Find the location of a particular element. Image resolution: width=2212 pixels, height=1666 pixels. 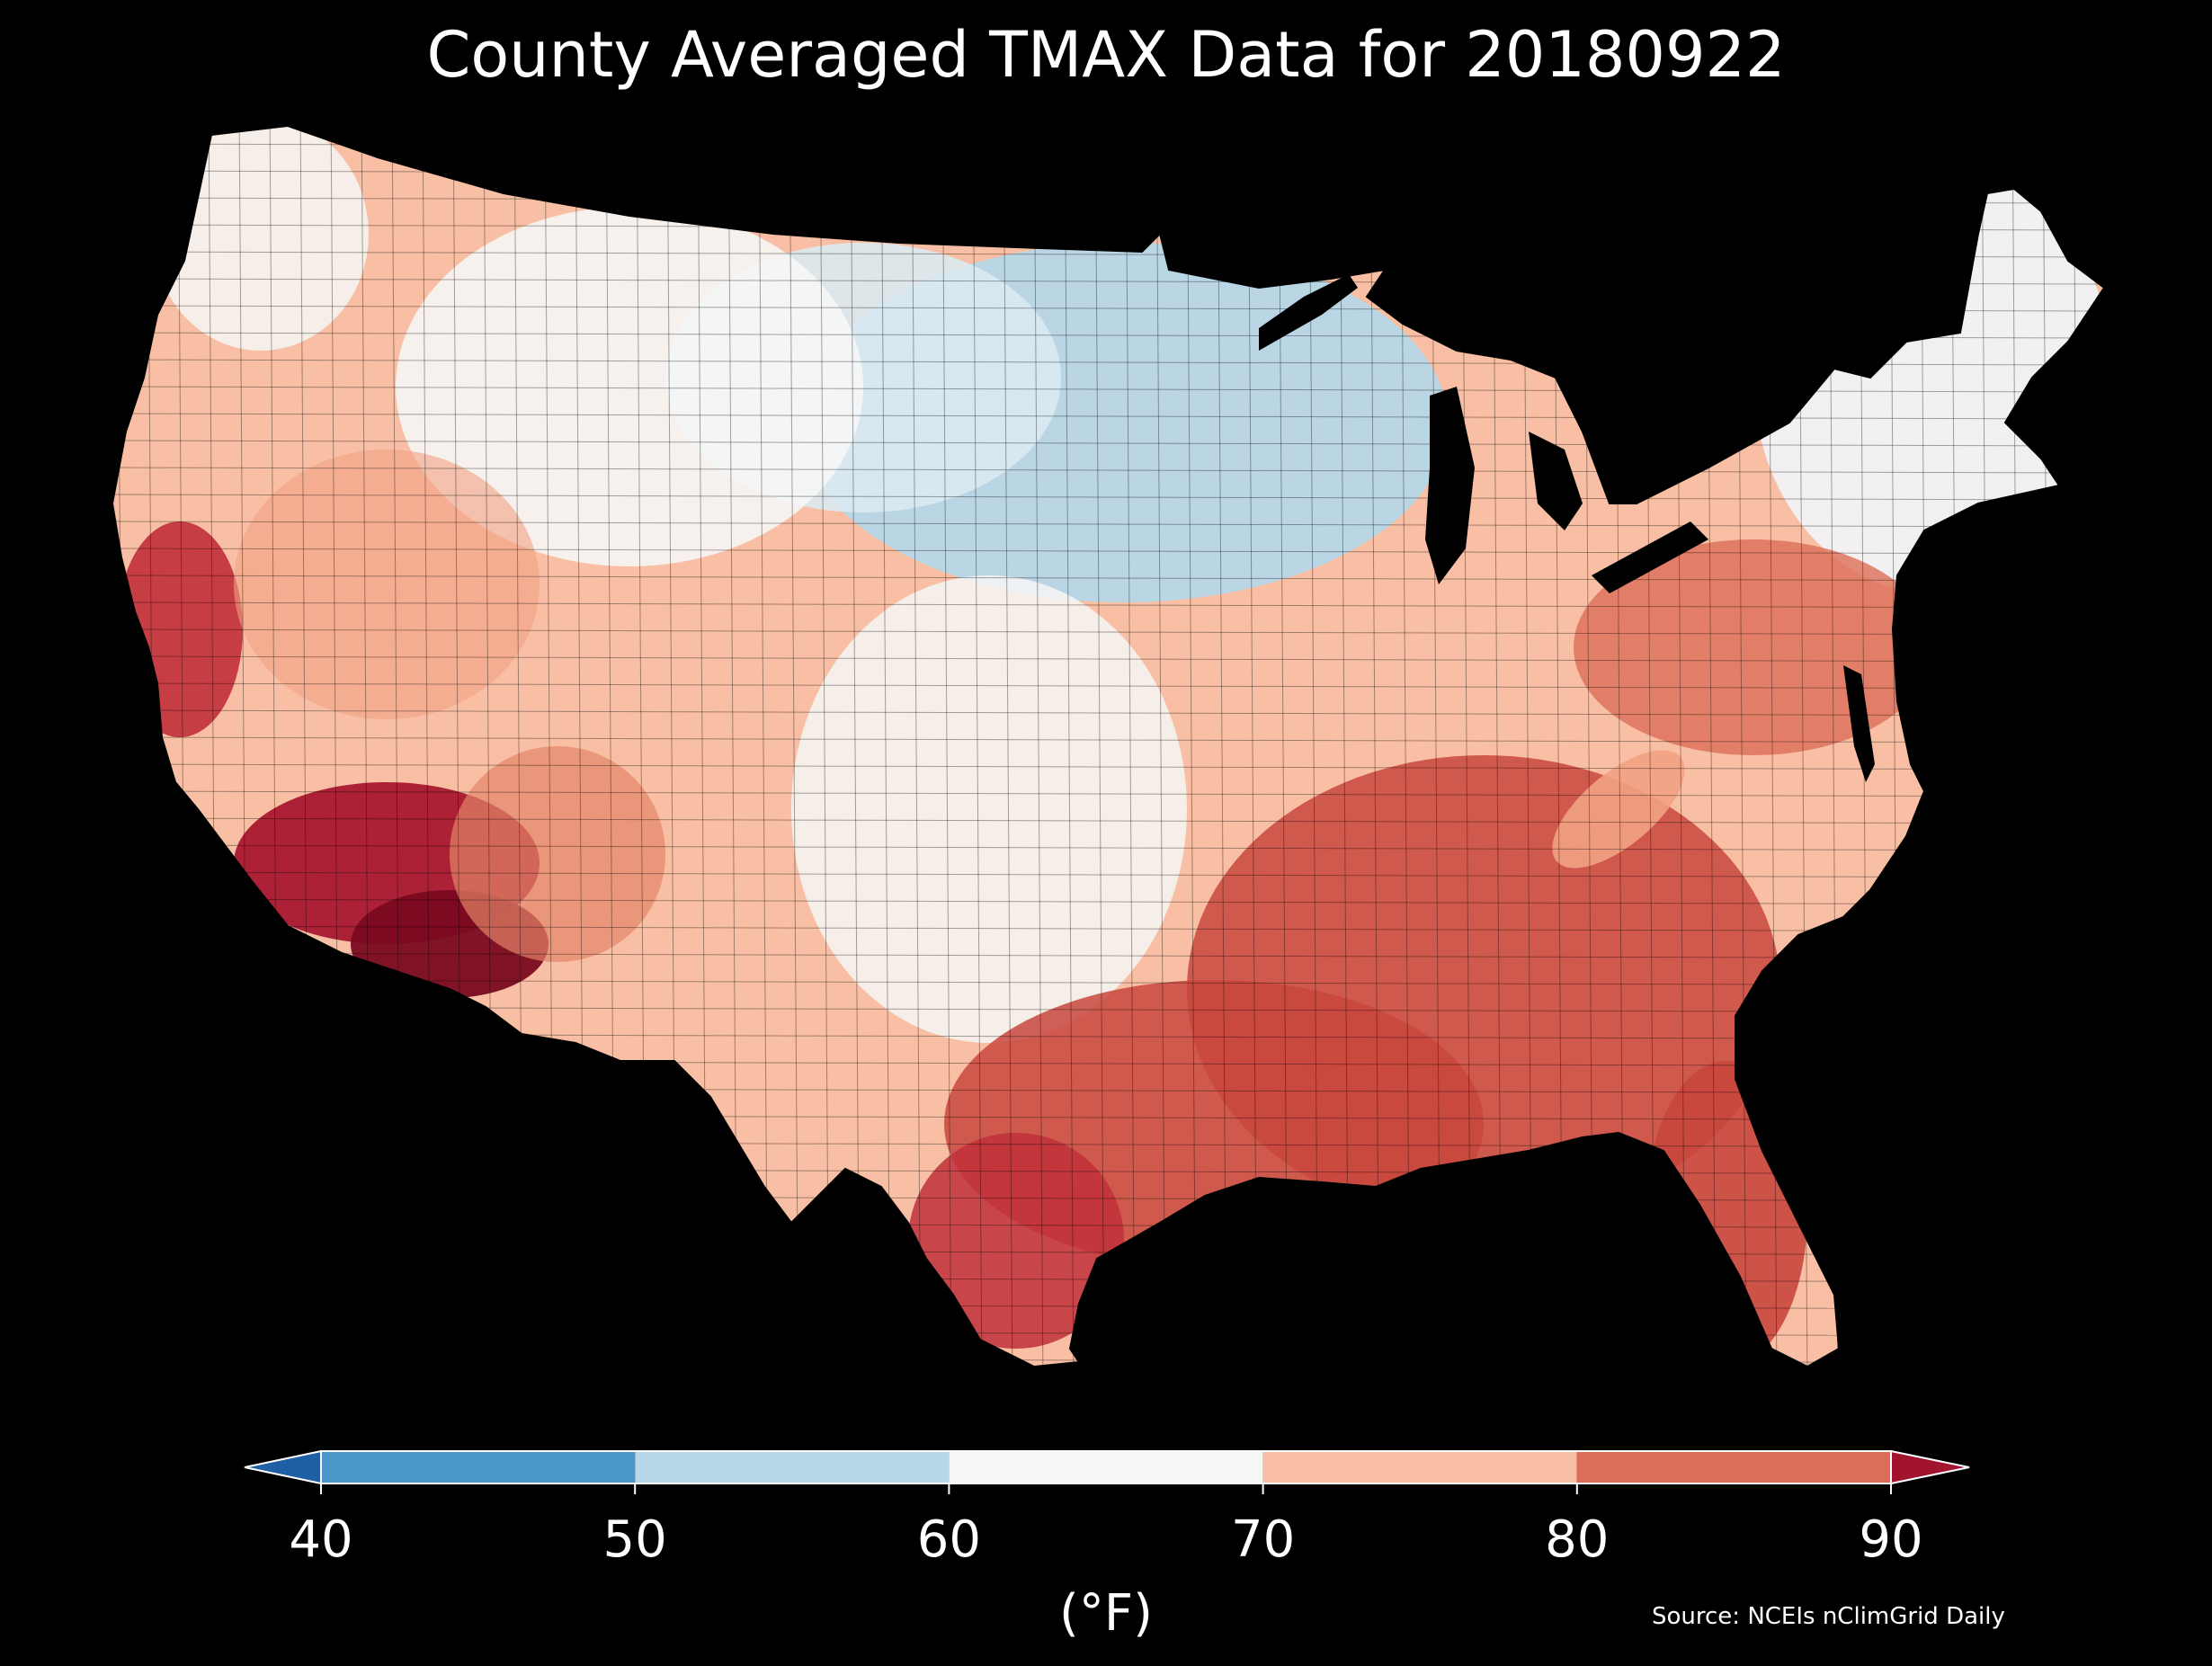

chesapeake-bay is located at coordinates (1859, 723).